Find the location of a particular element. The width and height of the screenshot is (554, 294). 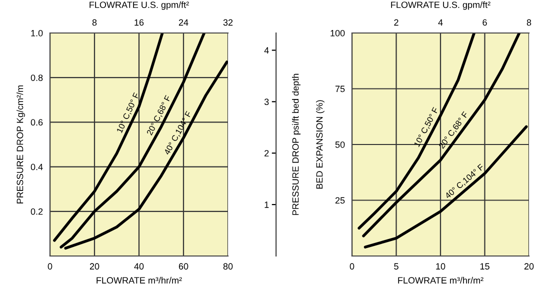

x2-tick-label: 32 is located at coordinates (228, 22).